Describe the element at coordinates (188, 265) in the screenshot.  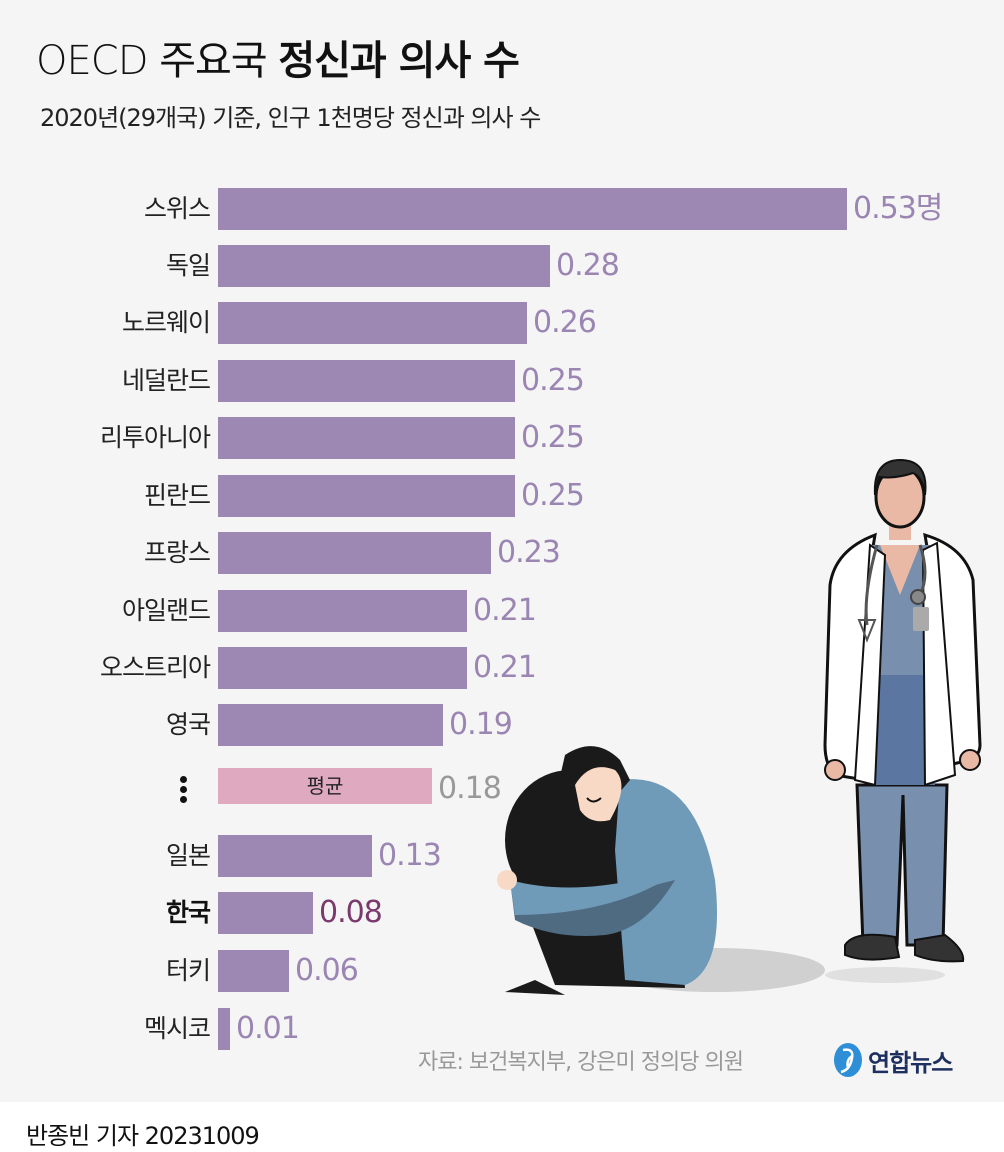
I see `country-label: 독일` at that location.